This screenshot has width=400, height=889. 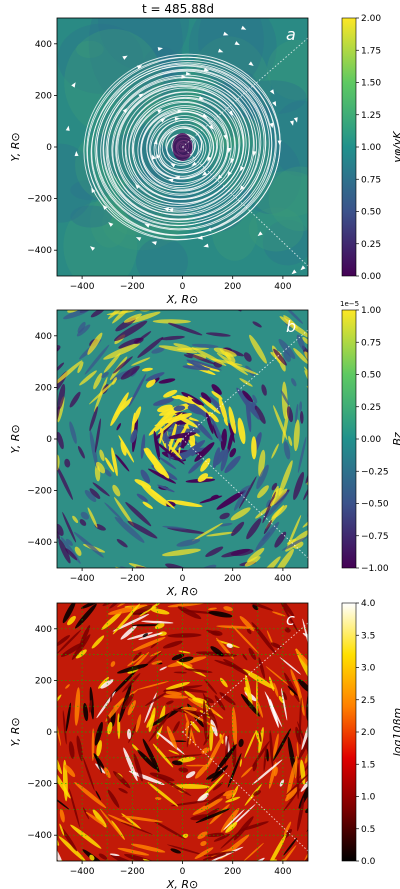 I want to click on colorbar, so click(x=349, y=732).